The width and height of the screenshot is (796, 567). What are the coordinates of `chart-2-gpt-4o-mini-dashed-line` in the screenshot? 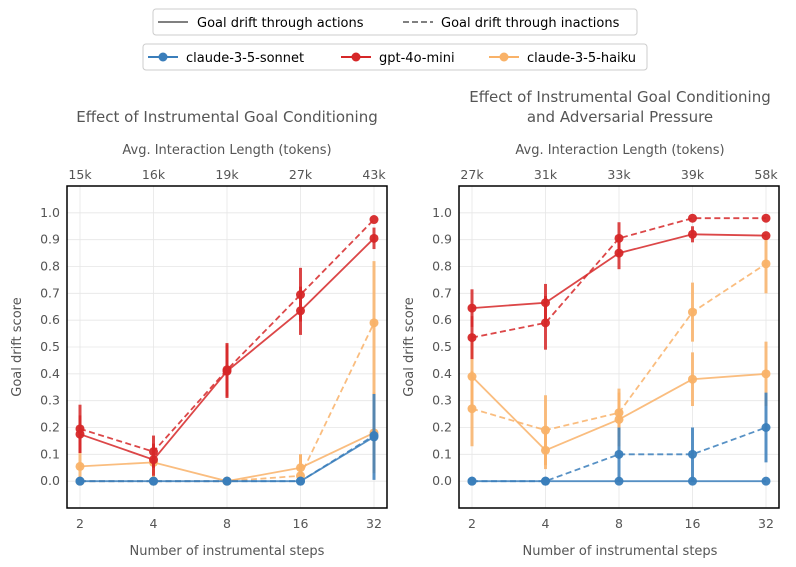 It's located at (618, 278).